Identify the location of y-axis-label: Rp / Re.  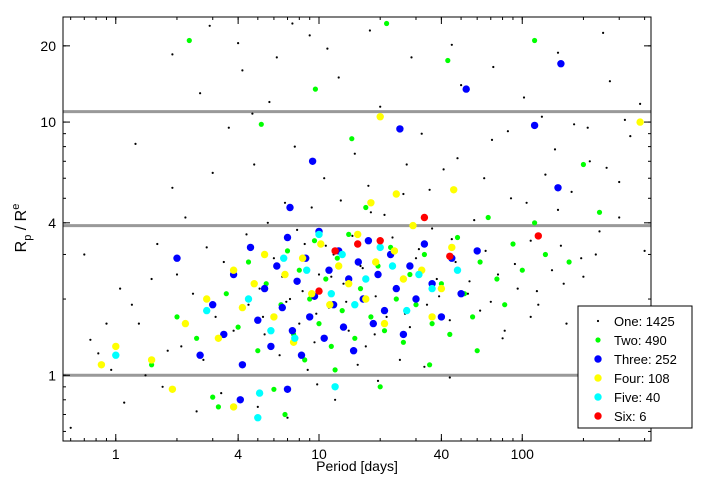
(22, 228).